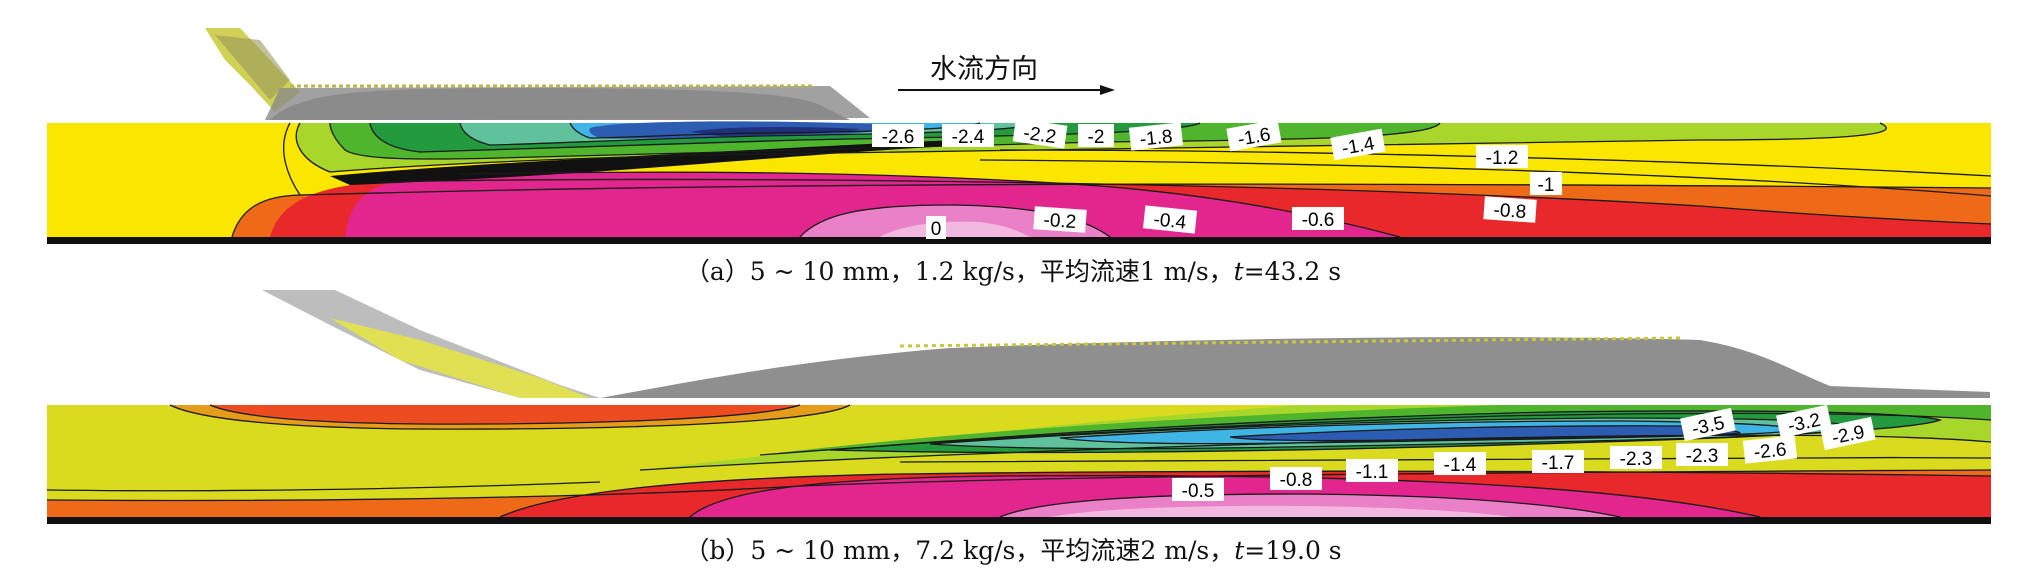 This screenshot has width=2026, height=584. Describe the element at coordinates (1019, 520) in the screenshot. I see `panel-b-channel-bed` at that location.